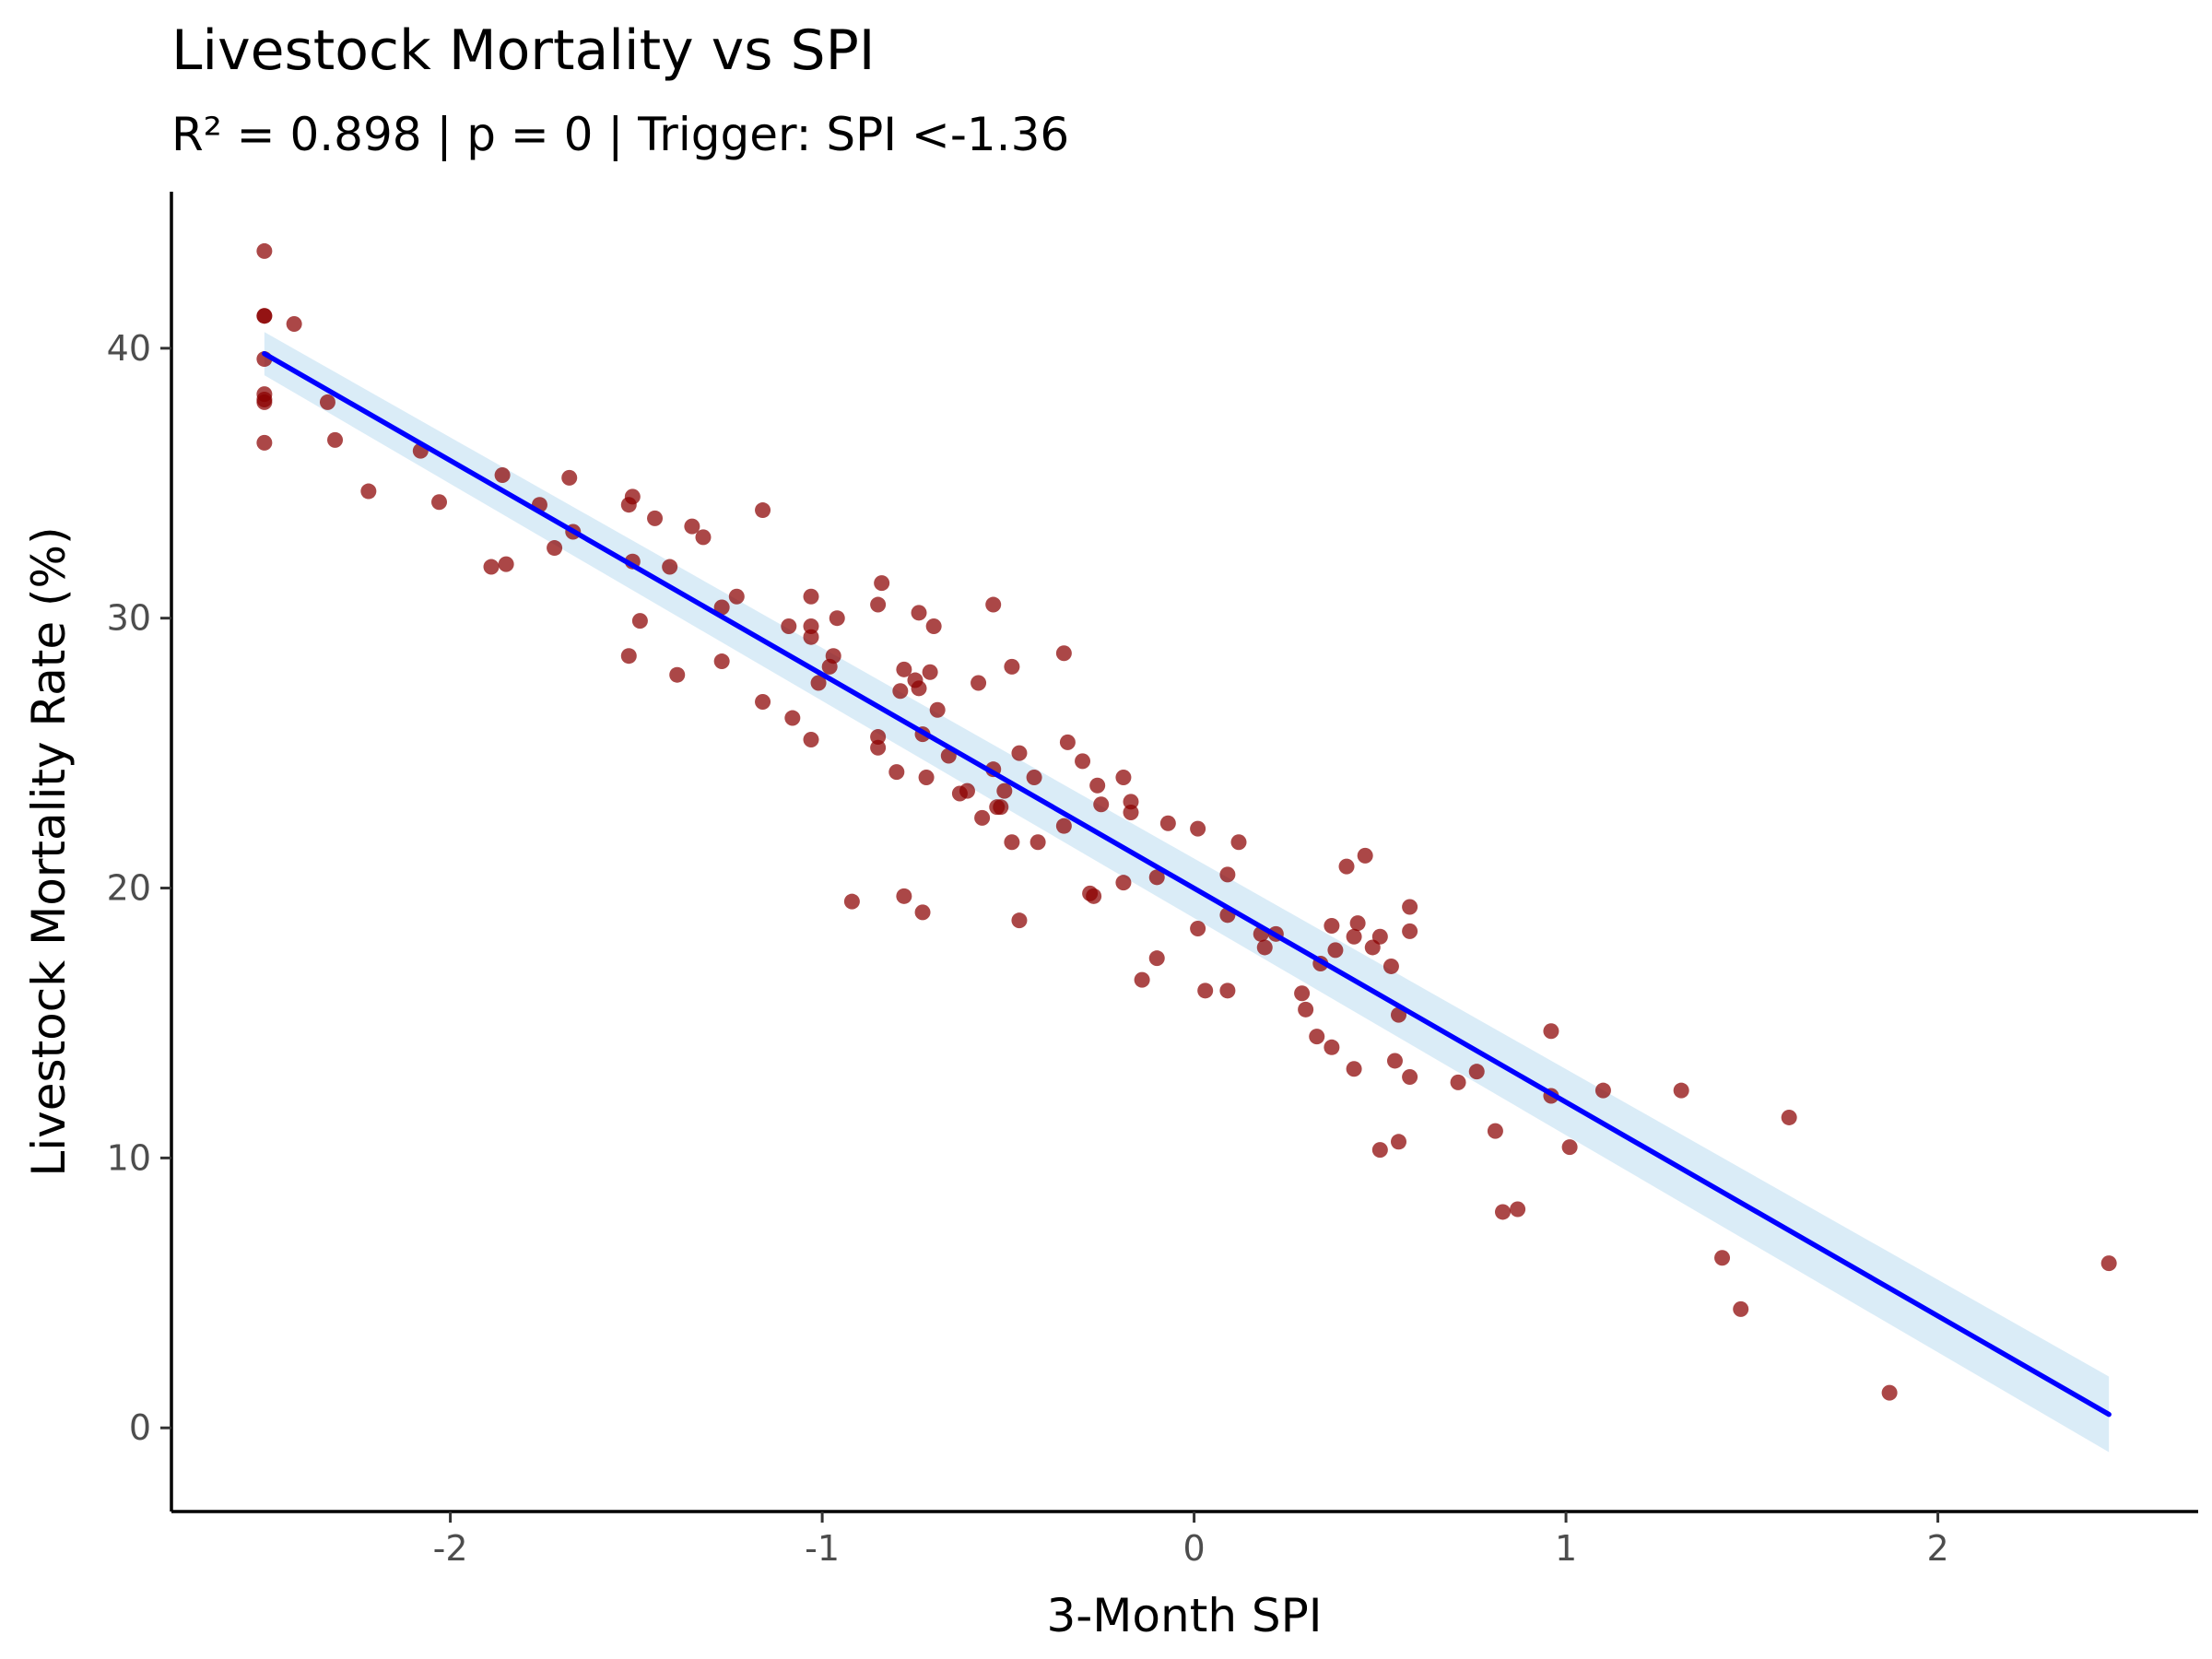 Image resolution: width=2212 pixels, height=1659 pixels. What do you see at coordinates (1184, 1615) in the screenshot?
I see `x-axis-title: 3-Month SPI` at bounding box center [1184, 1615].